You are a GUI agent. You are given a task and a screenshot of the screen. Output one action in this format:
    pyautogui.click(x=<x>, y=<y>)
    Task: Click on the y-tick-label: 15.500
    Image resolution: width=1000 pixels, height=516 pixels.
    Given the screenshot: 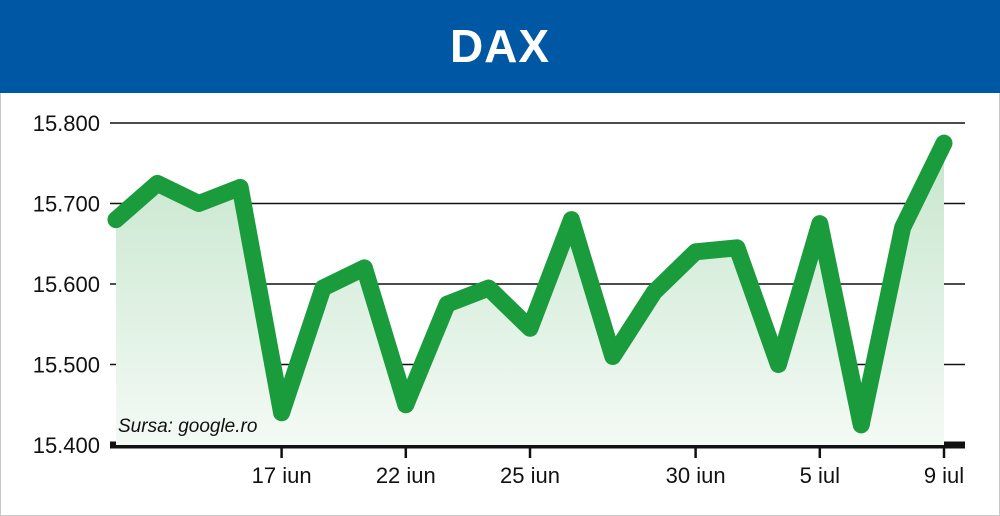 What is the action you would take?
    pyautogui.click(x=66, y=365)
    